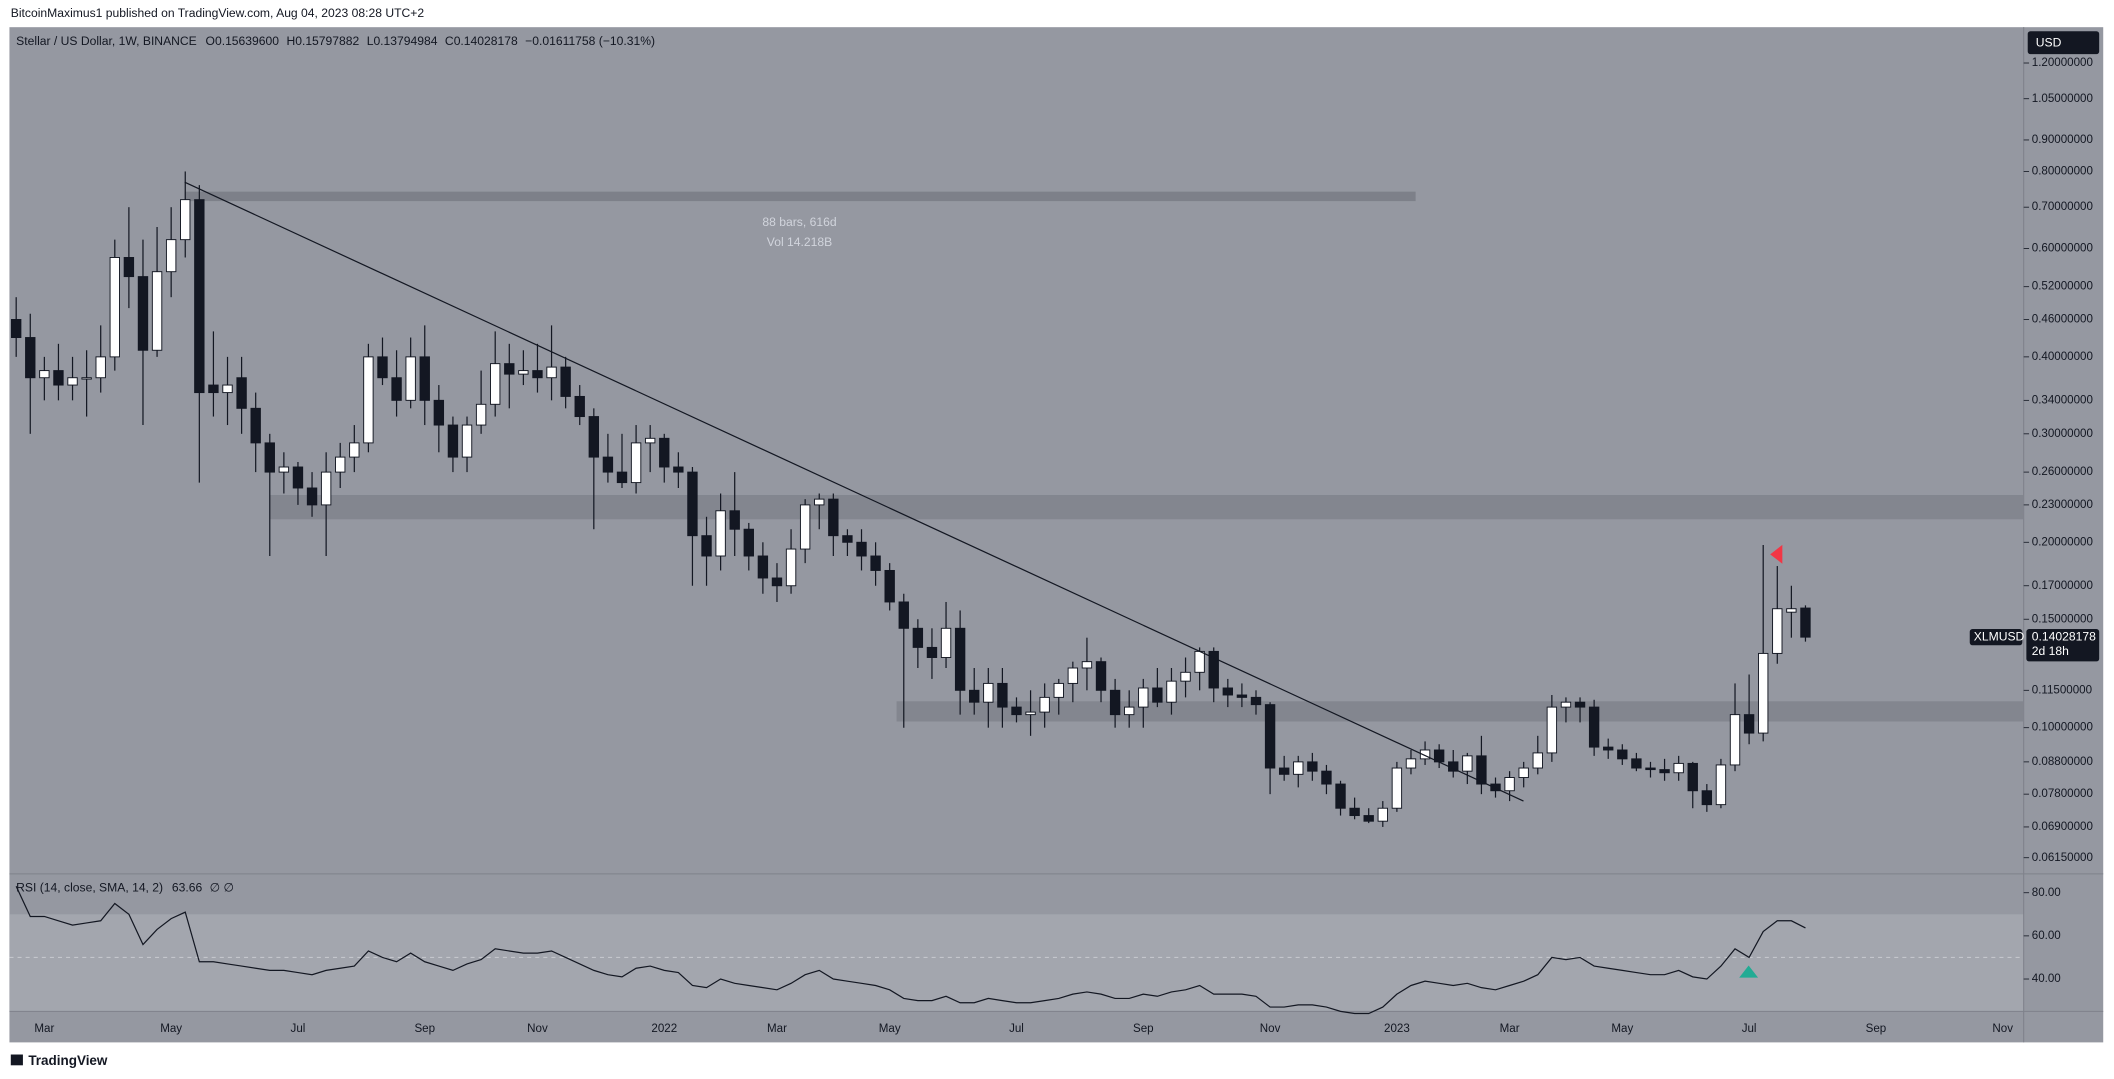 The height and width of the screenshot is (1079, 2114). Describe the element at coordinates (2063, 43) in the screenshot. I see `currency-box` at that location.